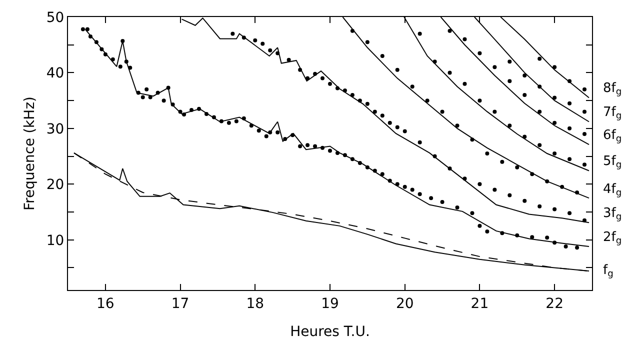  I want to click on x-tick-label: 19, so click(330, 304).